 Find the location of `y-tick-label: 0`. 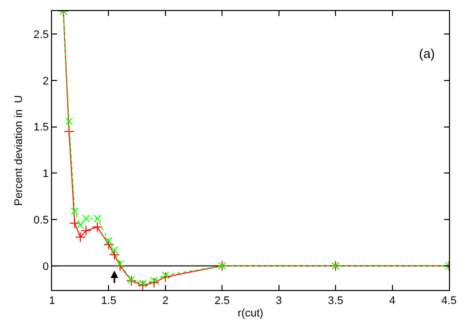

y-tick-label: 0 is located at coordinates (45, 266).